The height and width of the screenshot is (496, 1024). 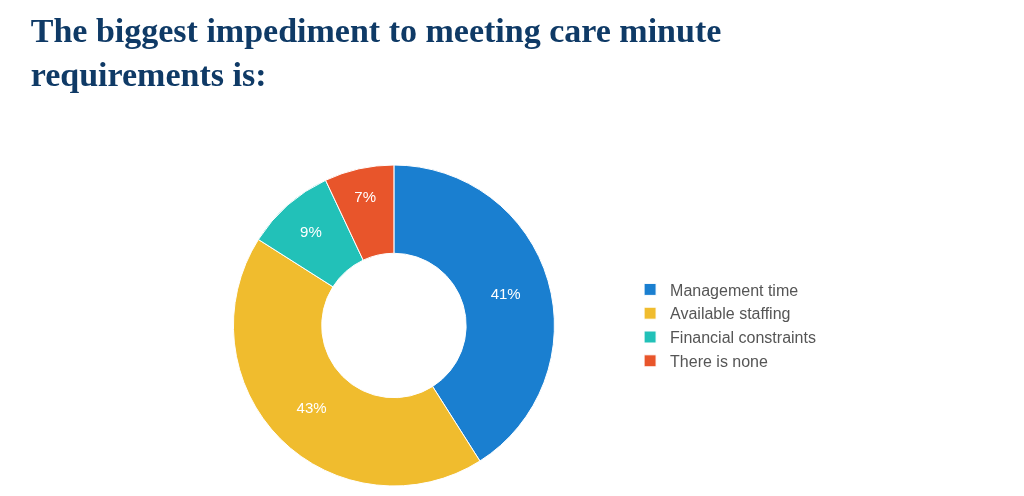 What do you see at coordinates (311, 408) in the screenshot?
I see `data-label: 43%` at bounding box center [311, 408].